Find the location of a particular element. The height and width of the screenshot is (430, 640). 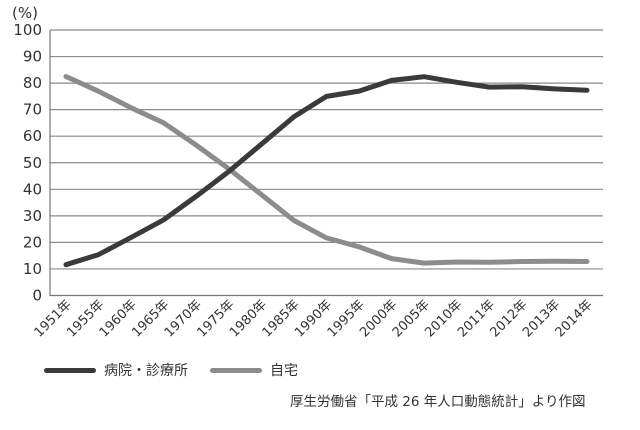

legend-swatch-home is located at coordinates (236, 370).